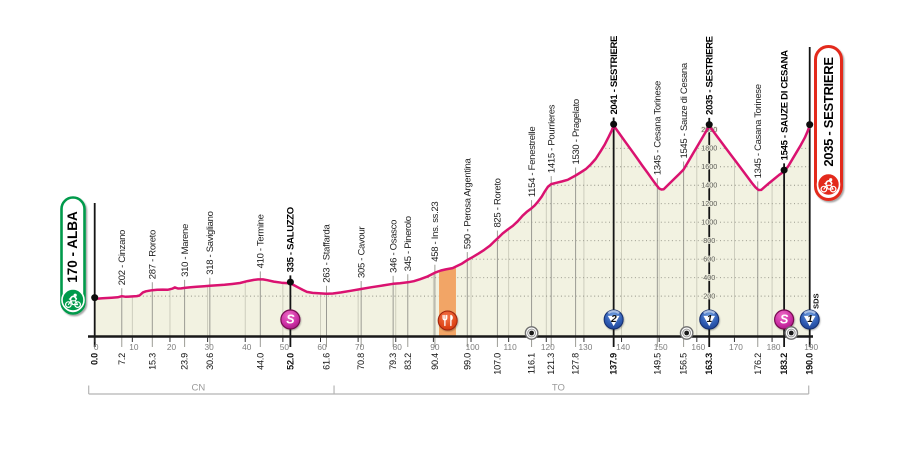  What do you see at coordinates (548, 347) in the screenshot?
I see `x-axis-tick-label: 120` at bounding box center [548, 347].